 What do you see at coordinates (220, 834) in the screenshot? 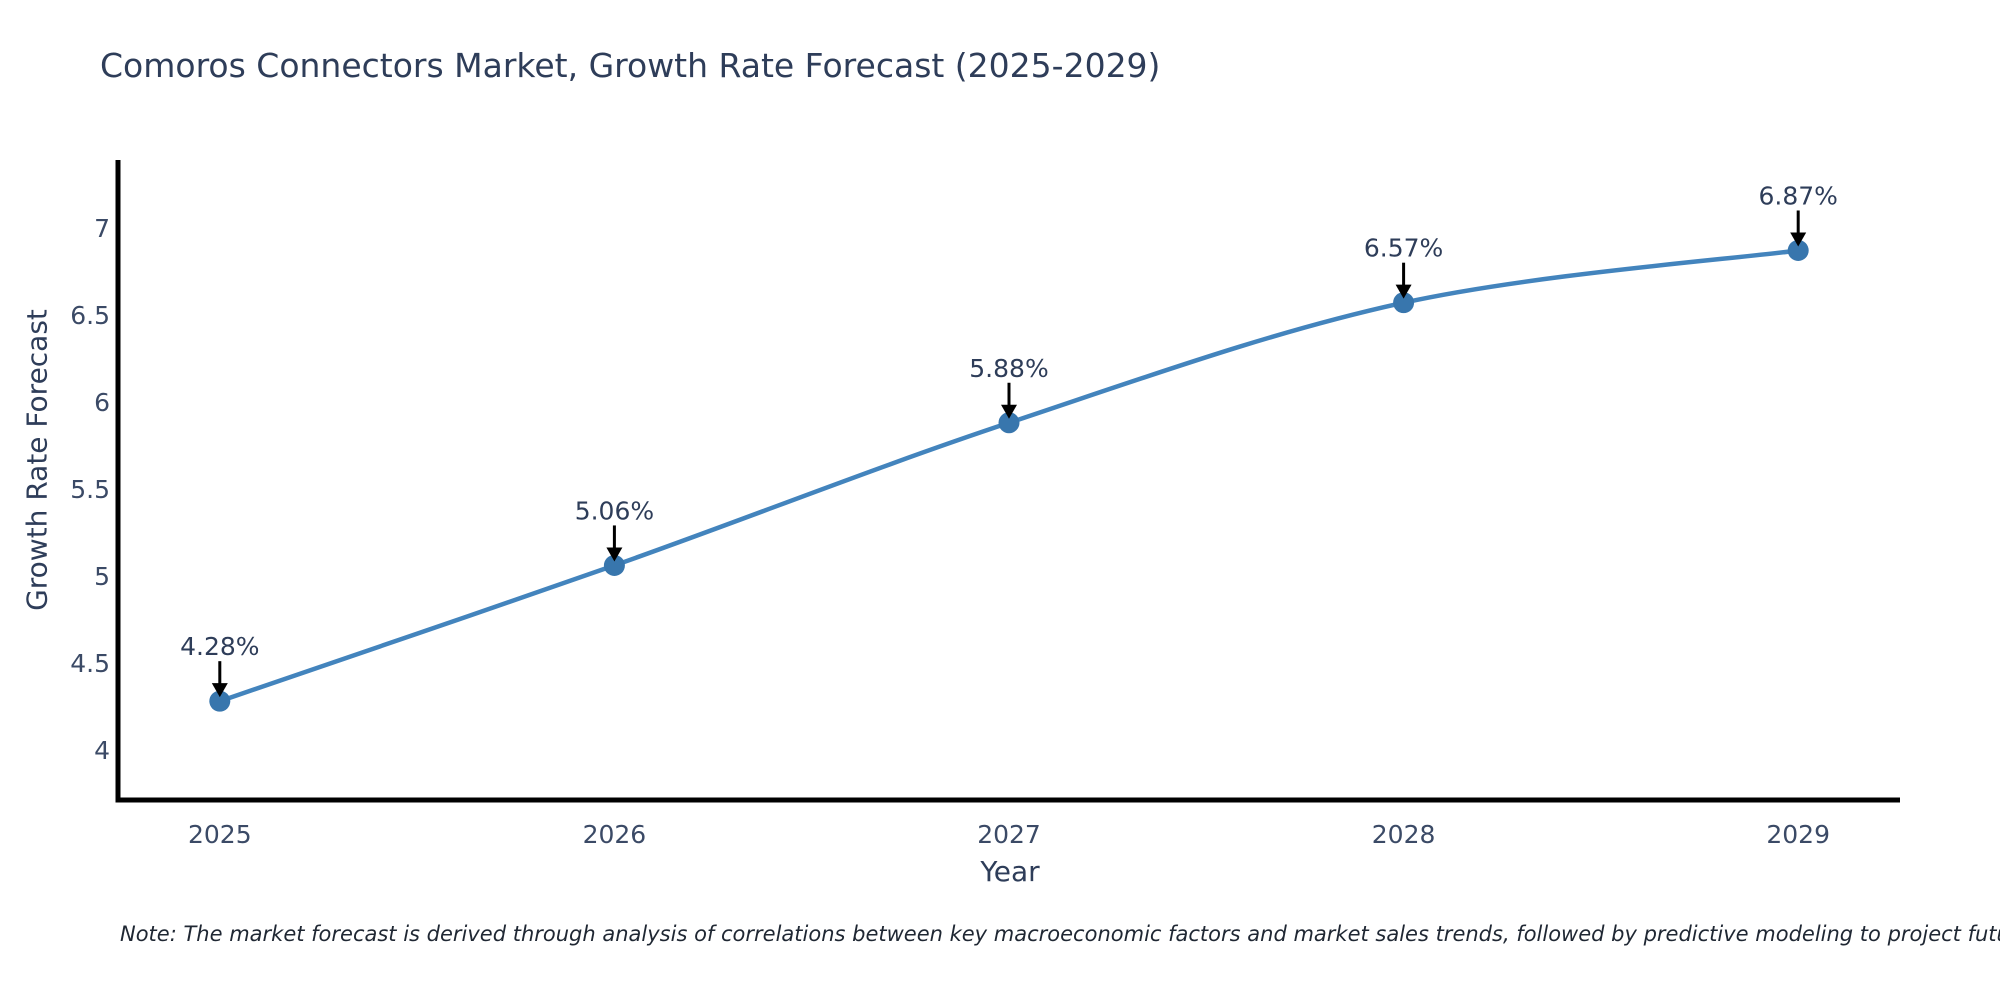
I see `x-tick-label: 2025` at bounding box center [220, 834].